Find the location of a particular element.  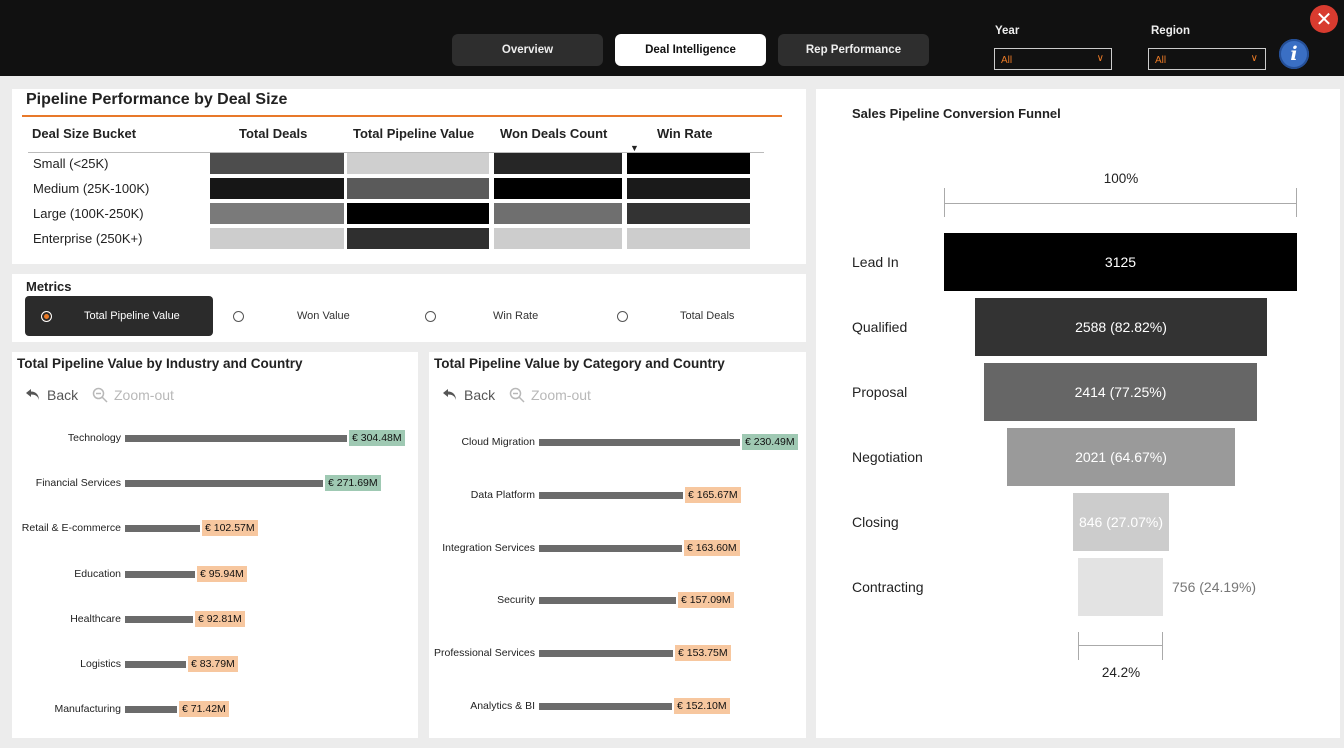

close-icon: ✕ is located at coordinates (1324, 19).